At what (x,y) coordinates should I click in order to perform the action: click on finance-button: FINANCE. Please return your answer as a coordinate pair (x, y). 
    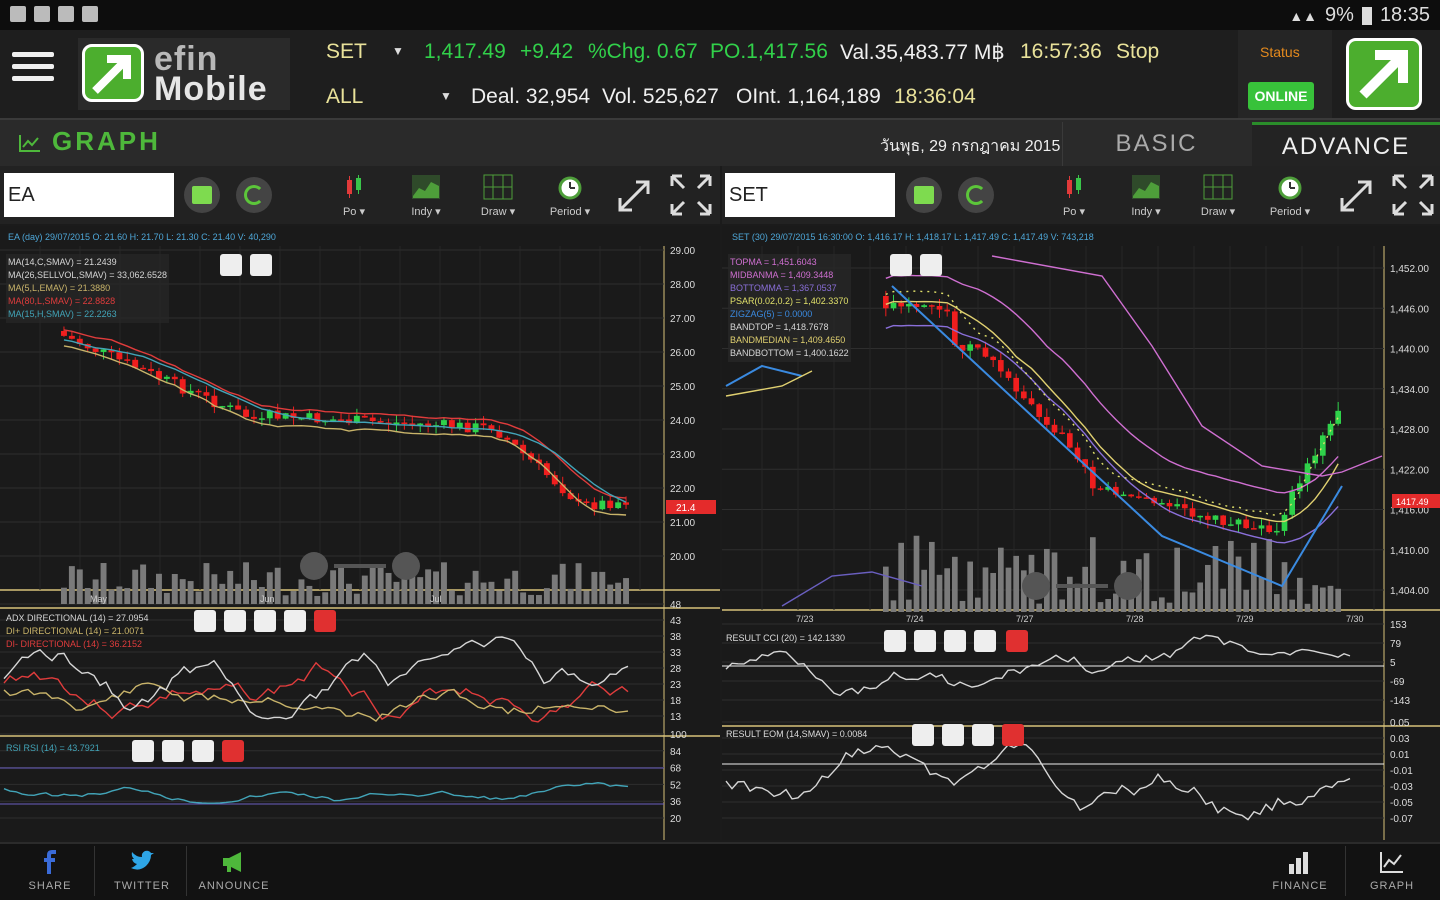
    Looking at the image, I should click on (1300, 872).